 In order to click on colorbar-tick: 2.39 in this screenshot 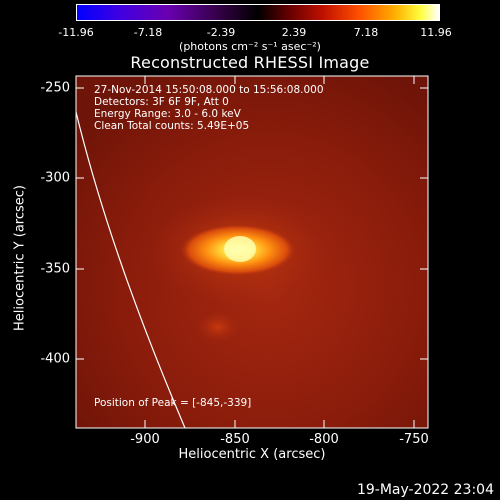, I will do `click(294, 32)`.